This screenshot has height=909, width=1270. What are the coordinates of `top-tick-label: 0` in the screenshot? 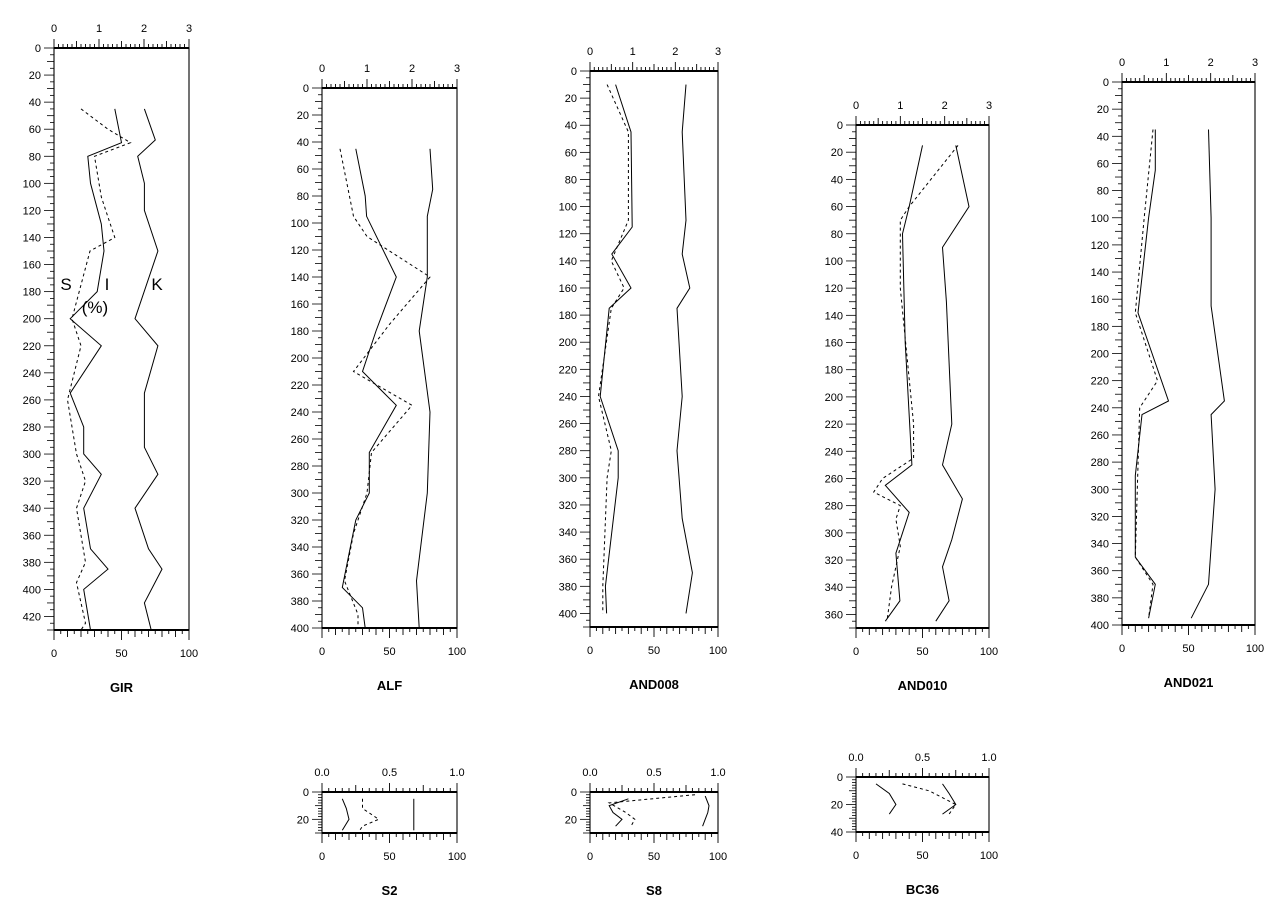 It's located at (322, 69).